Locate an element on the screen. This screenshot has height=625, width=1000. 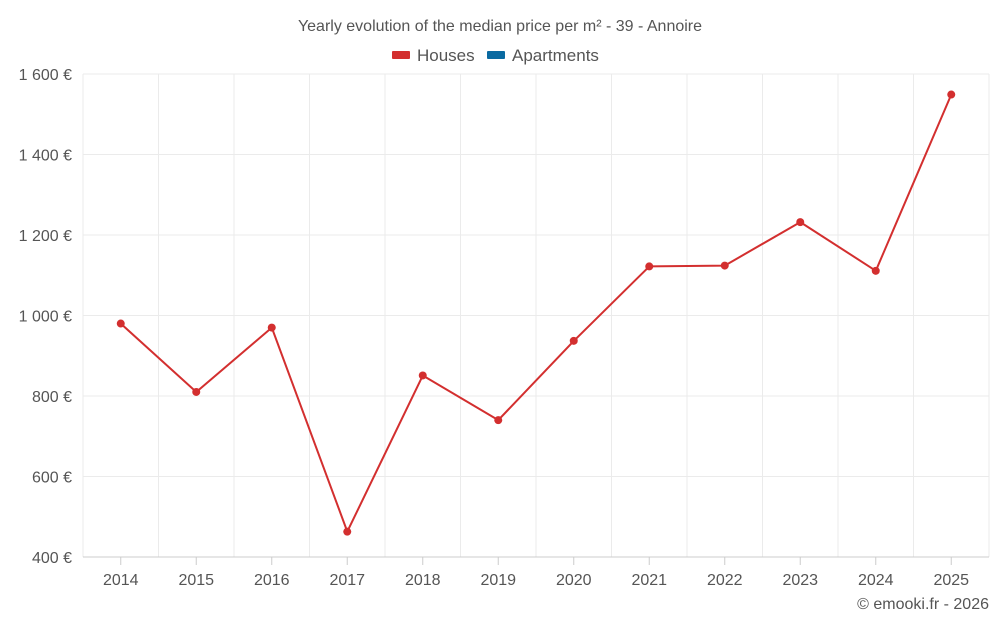
y-tick-label: 600 € is located at coordinates (52, 478).